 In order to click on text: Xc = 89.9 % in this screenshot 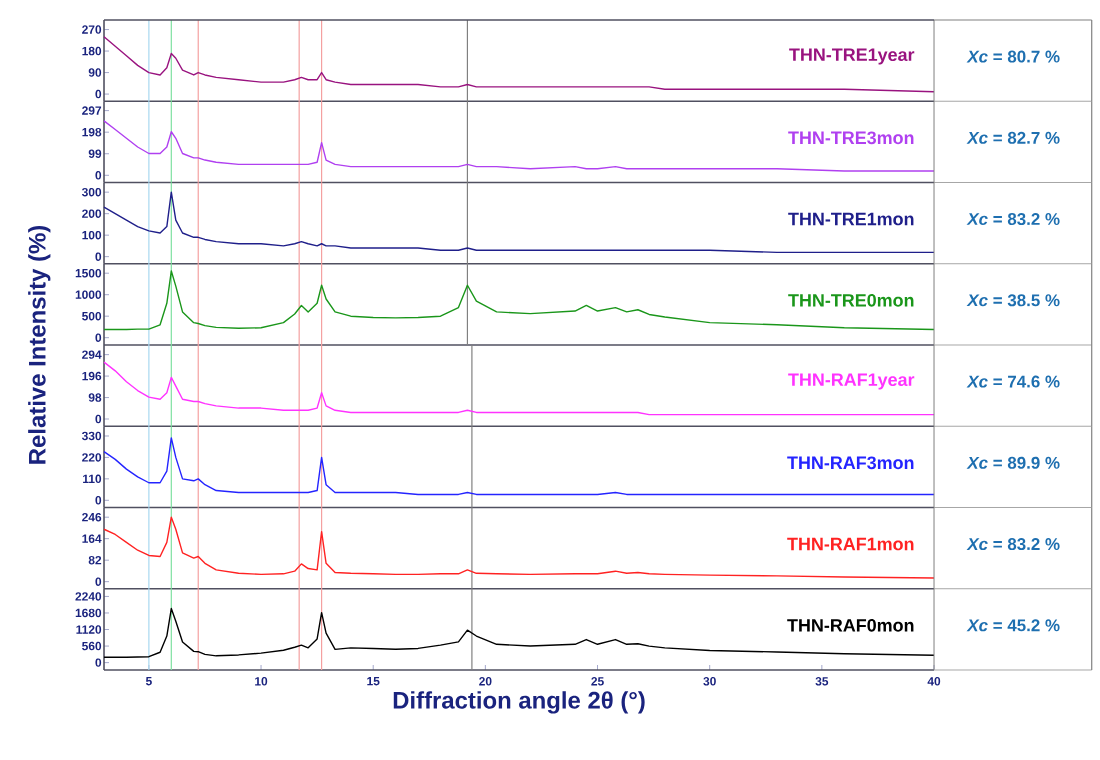, I will do `click(1013, 462)`.